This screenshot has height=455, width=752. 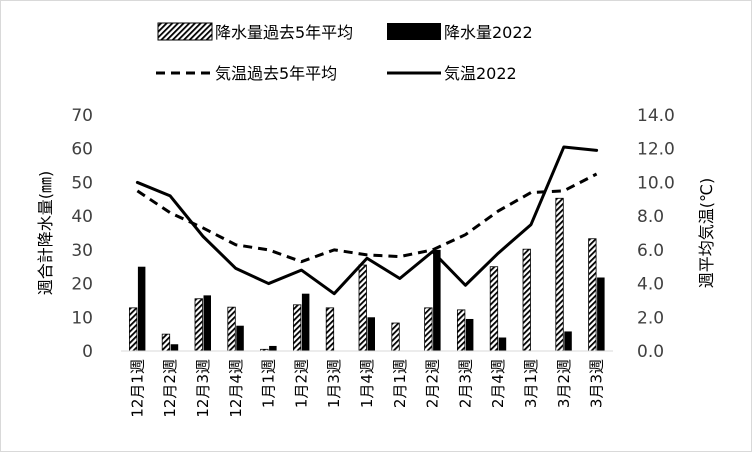 I want to click on right-tick-label: 10.0, so click(x=656, y=183).